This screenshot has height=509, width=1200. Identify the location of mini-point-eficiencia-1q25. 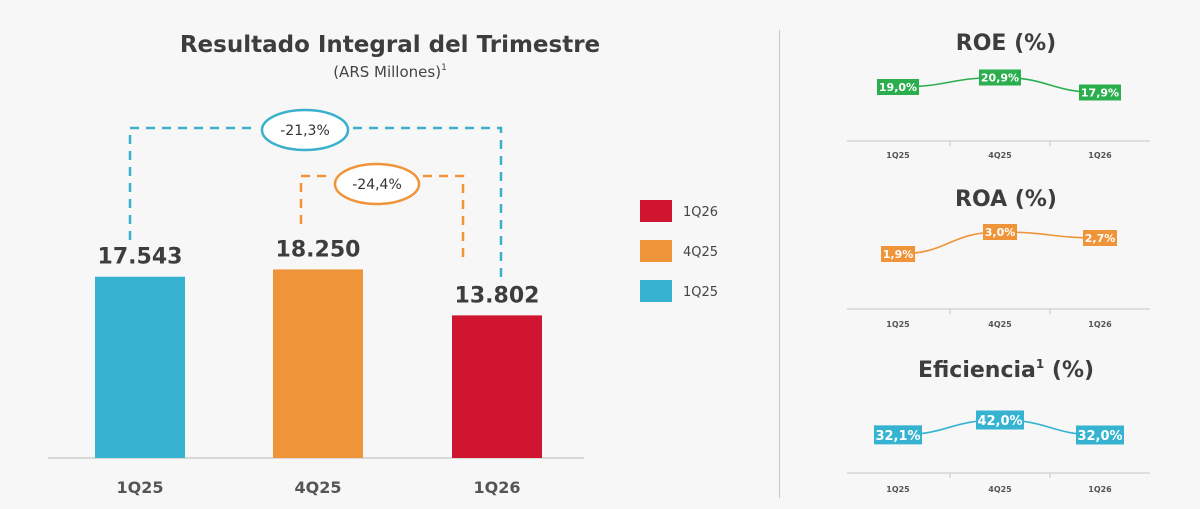
(898, 435).